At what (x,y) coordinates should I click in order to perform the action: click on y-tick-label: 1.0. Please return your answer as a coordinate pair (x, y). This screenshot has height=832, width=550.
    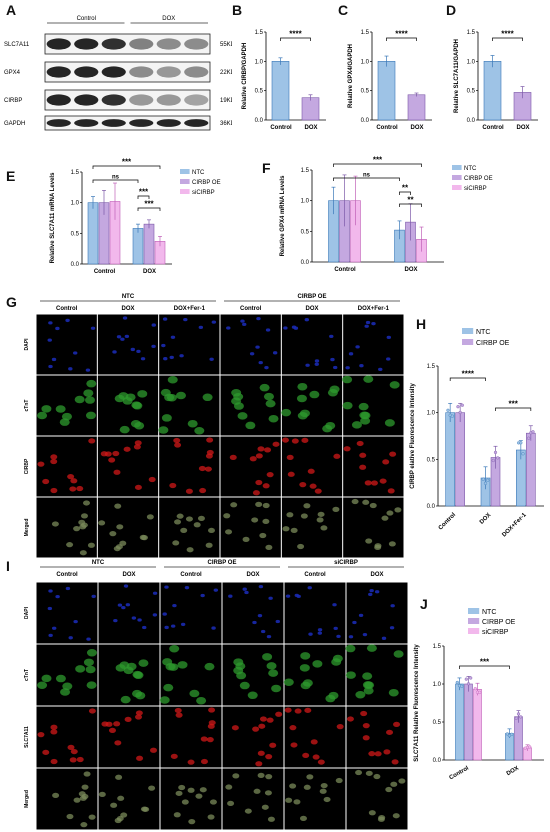
    Looking at the image, I should click on (365, 62).